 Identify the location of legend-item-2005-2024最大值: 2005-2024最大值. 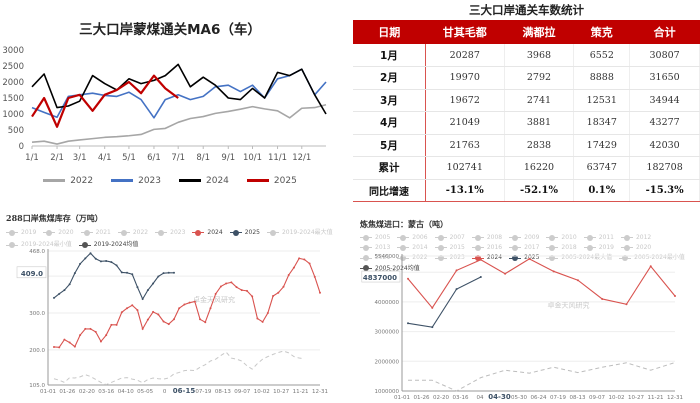
(579, 258).